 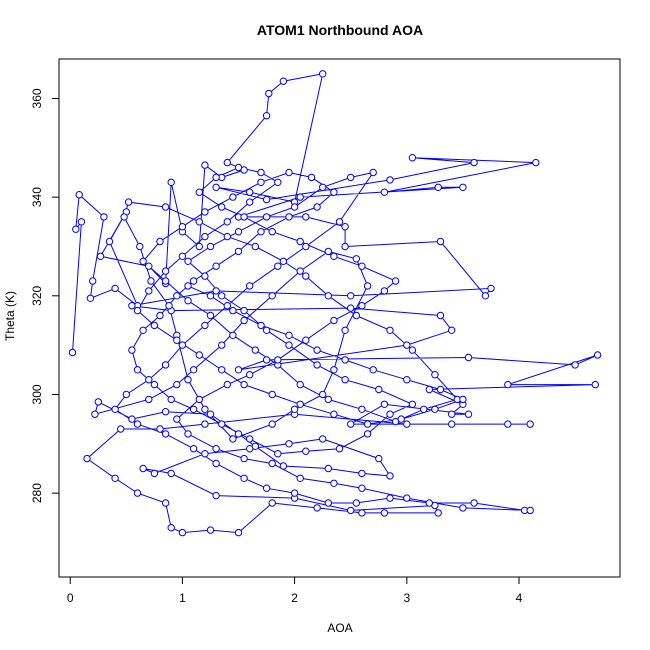 What do you see at coordinates (37, 98) in the screenshot?
I see `y-tick-label: 360` at bounding box center [37, 98].